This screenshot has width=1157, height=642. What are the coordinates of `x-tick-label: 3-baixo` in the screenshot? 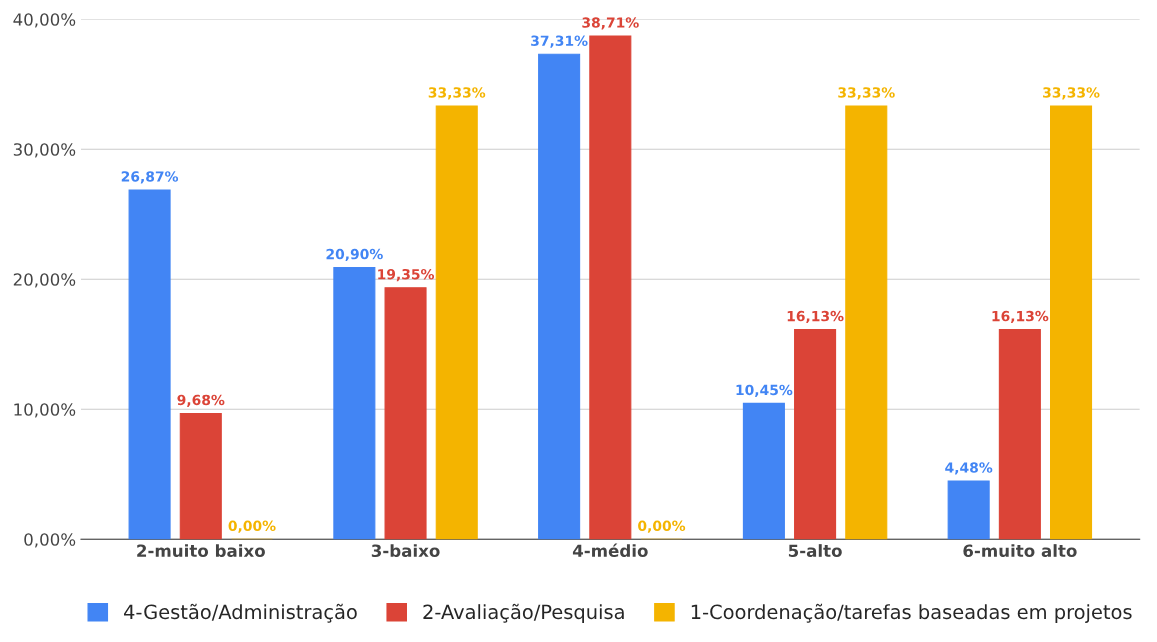 It's located at (405, 551).